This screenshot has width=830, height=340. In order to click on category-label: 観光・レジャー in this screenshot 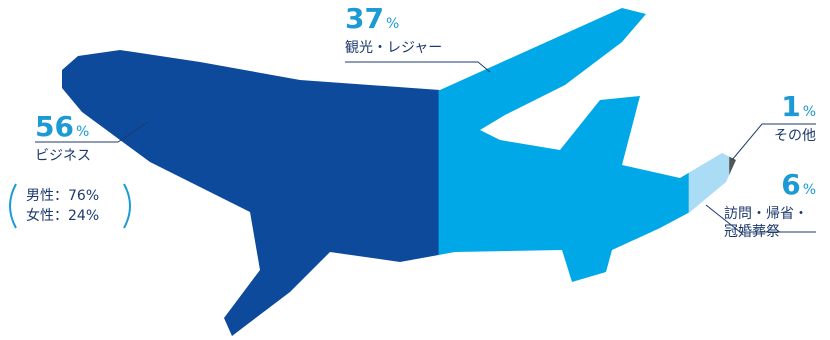, I will do `click(394, 48)`.